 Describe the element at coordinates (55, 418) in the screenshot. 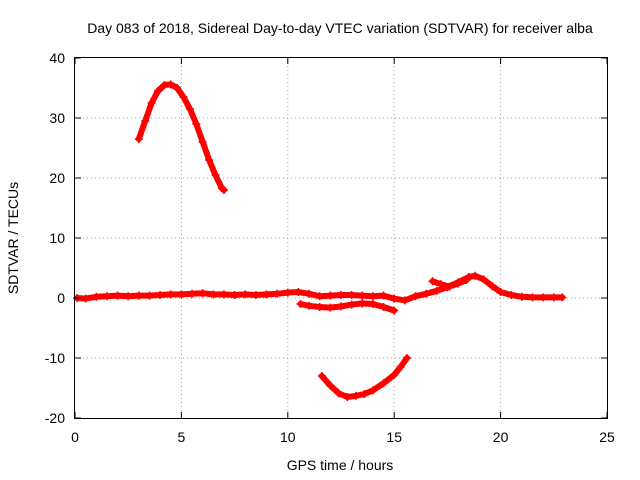

I see `y-tick-label: -20` at that location.